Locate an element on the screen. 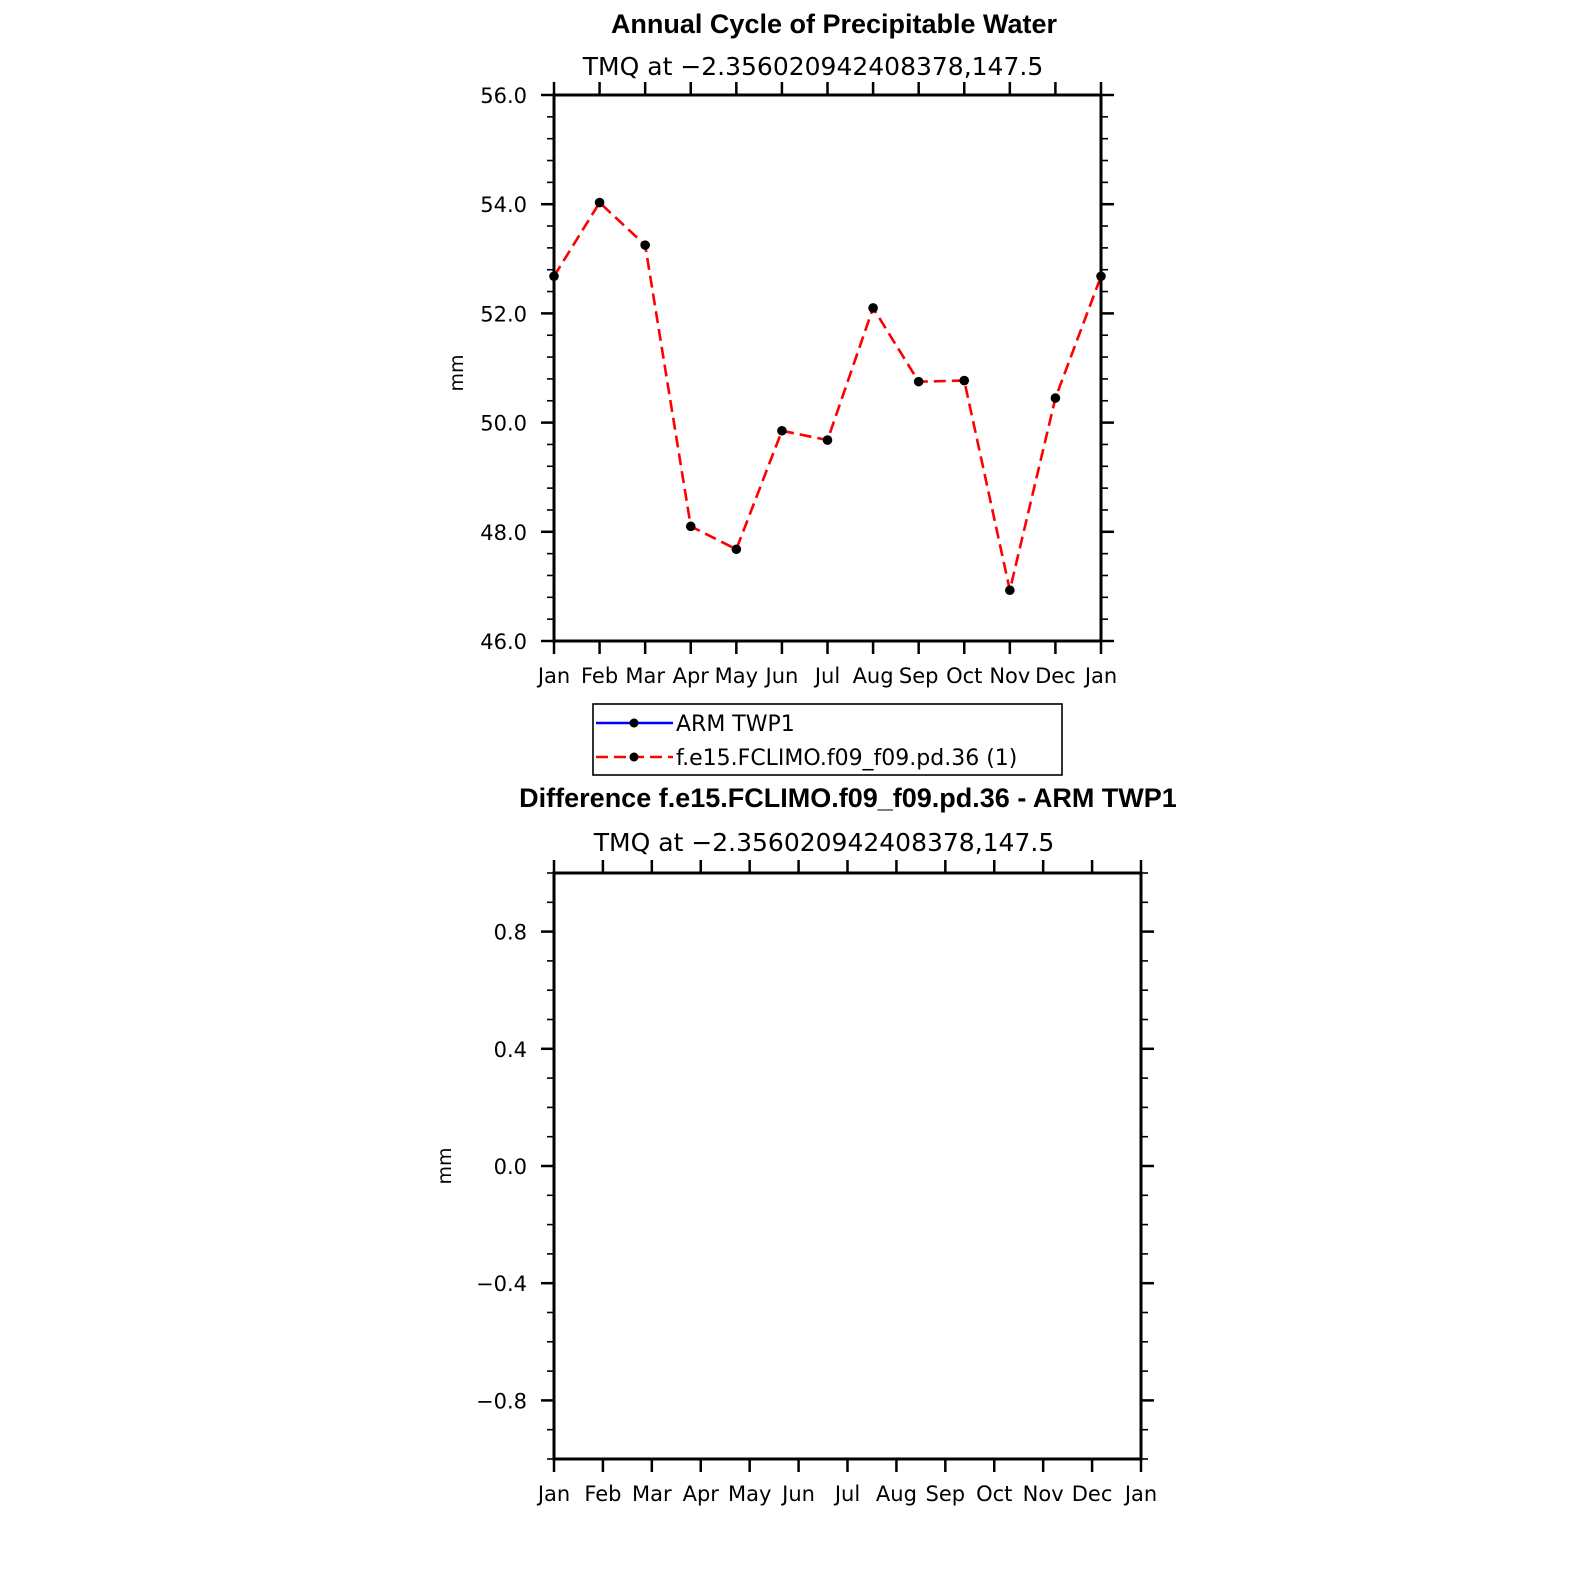  top-series-group is located at coordinates (827, 396).